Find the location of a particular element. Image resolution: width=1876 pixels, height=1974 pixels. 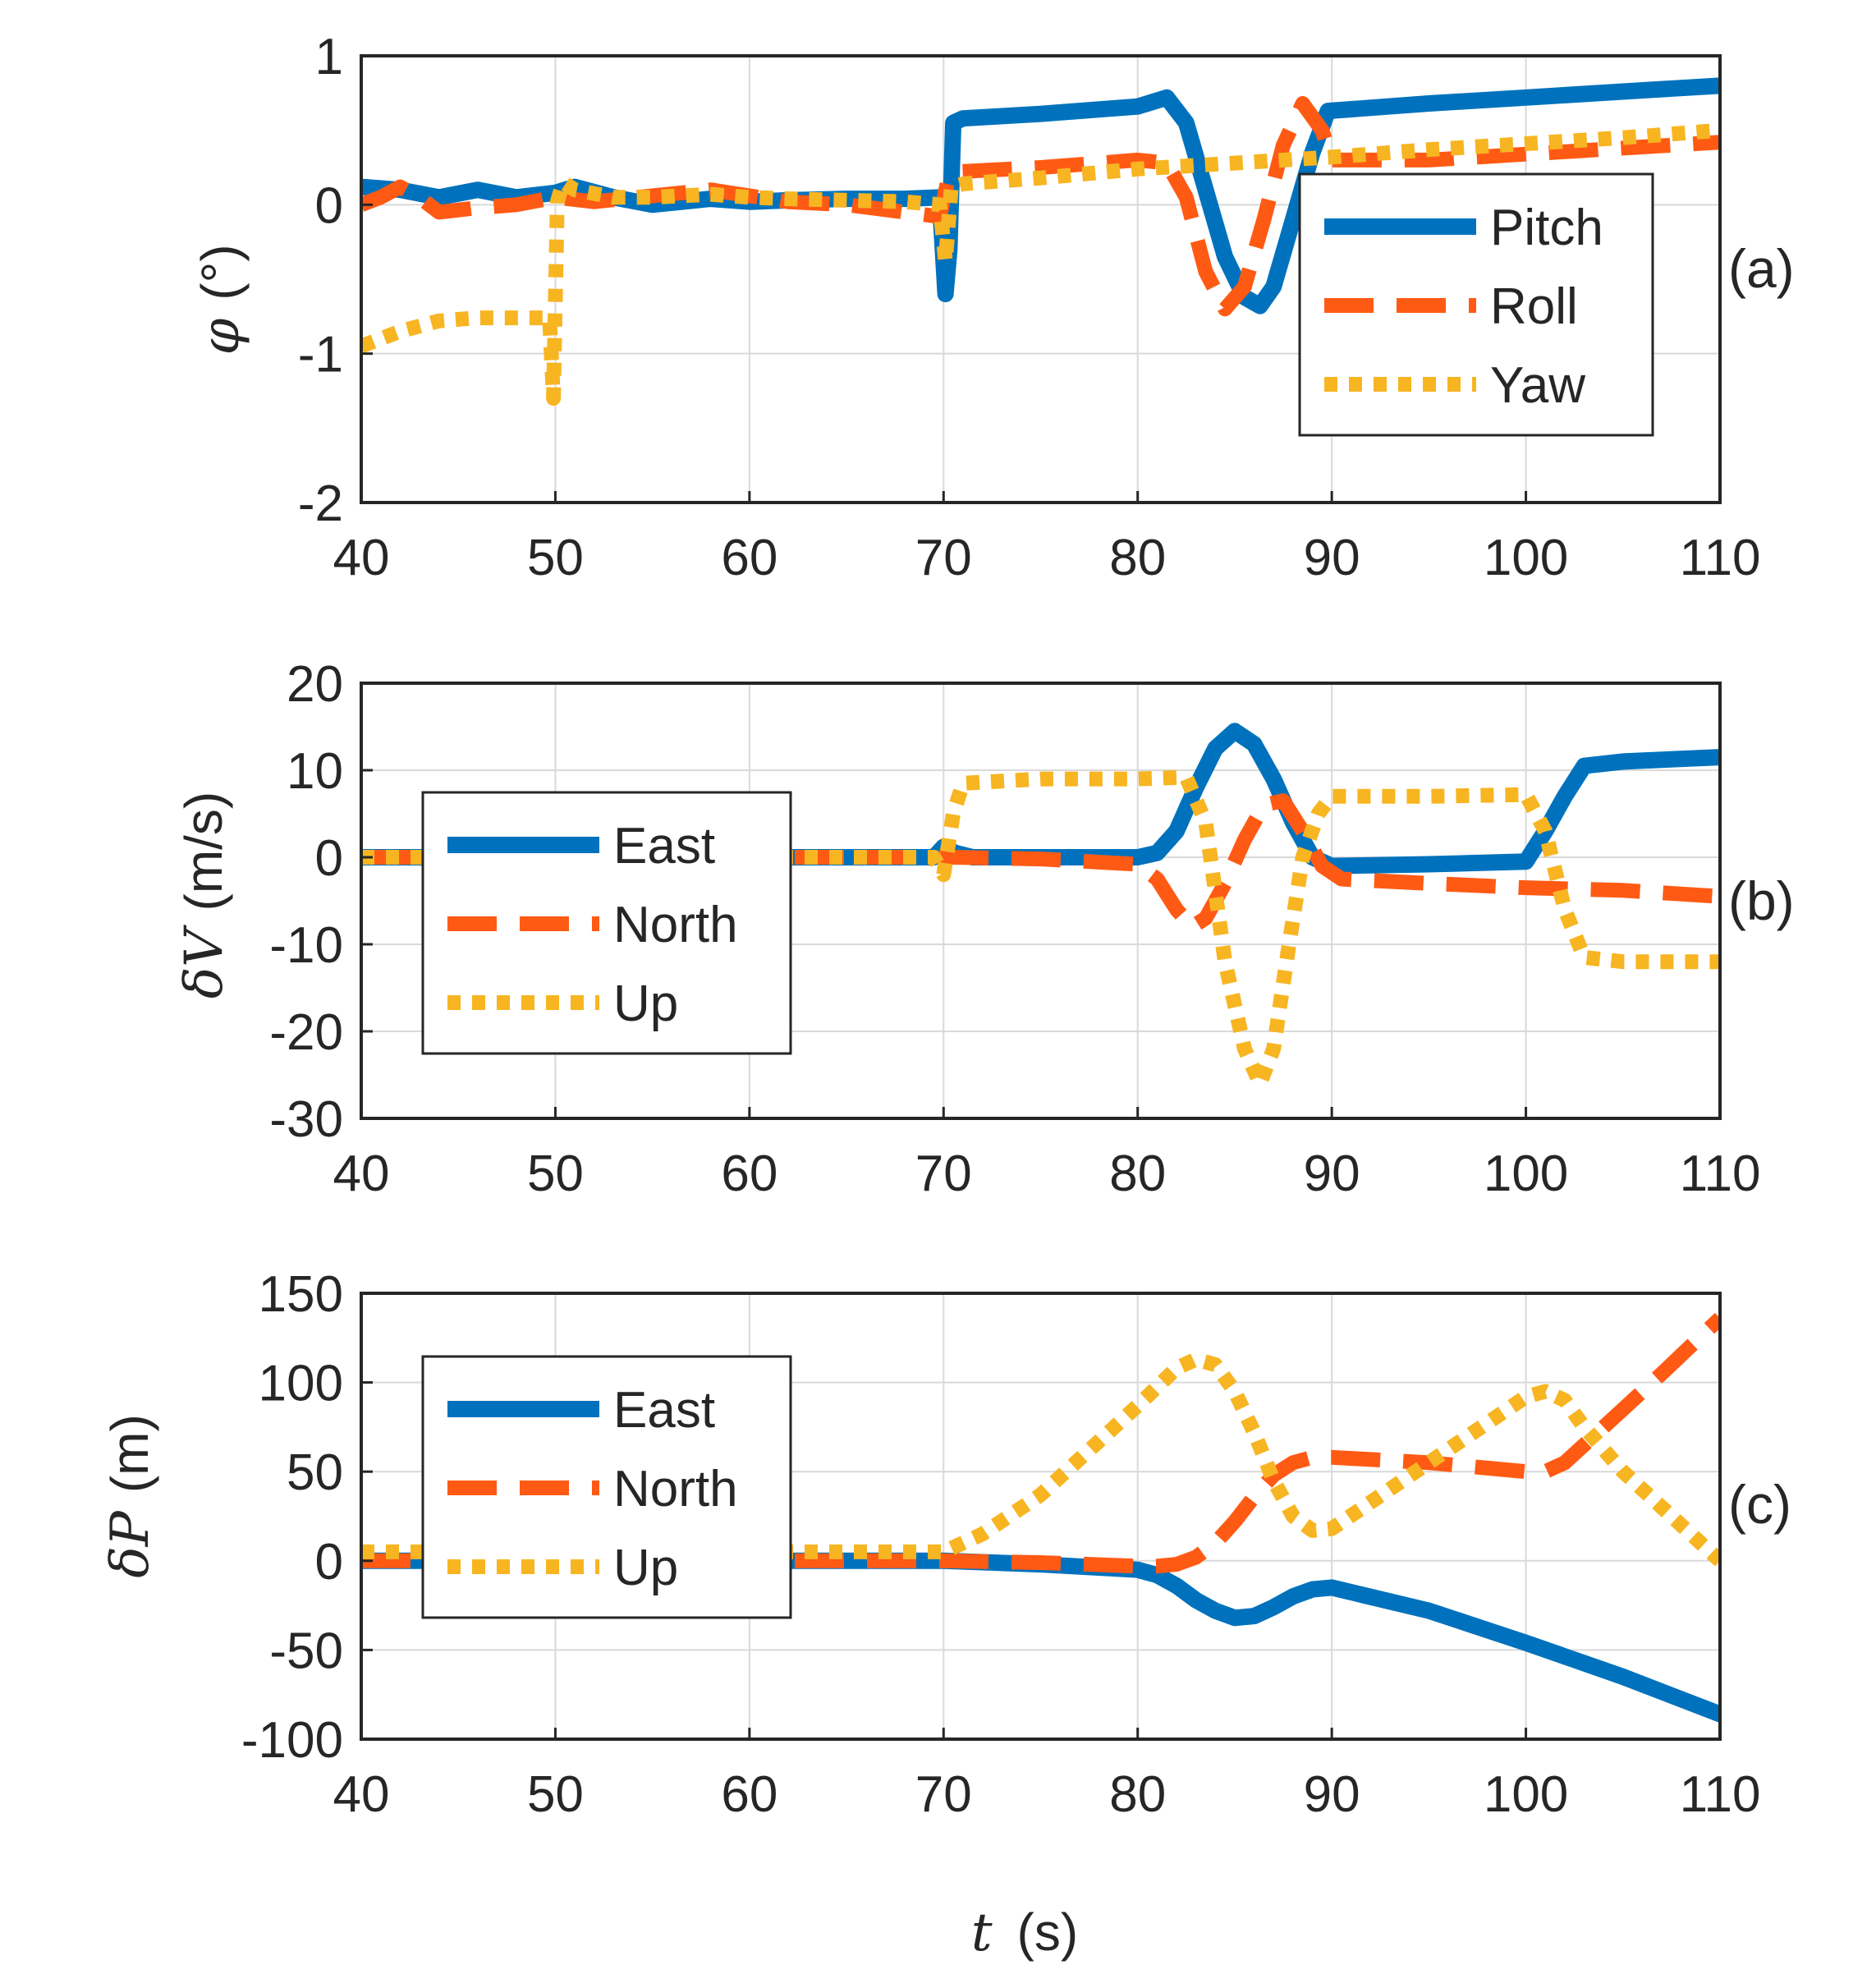

panel-a-xtick-label: 50 is located at coordinates (555, 558).